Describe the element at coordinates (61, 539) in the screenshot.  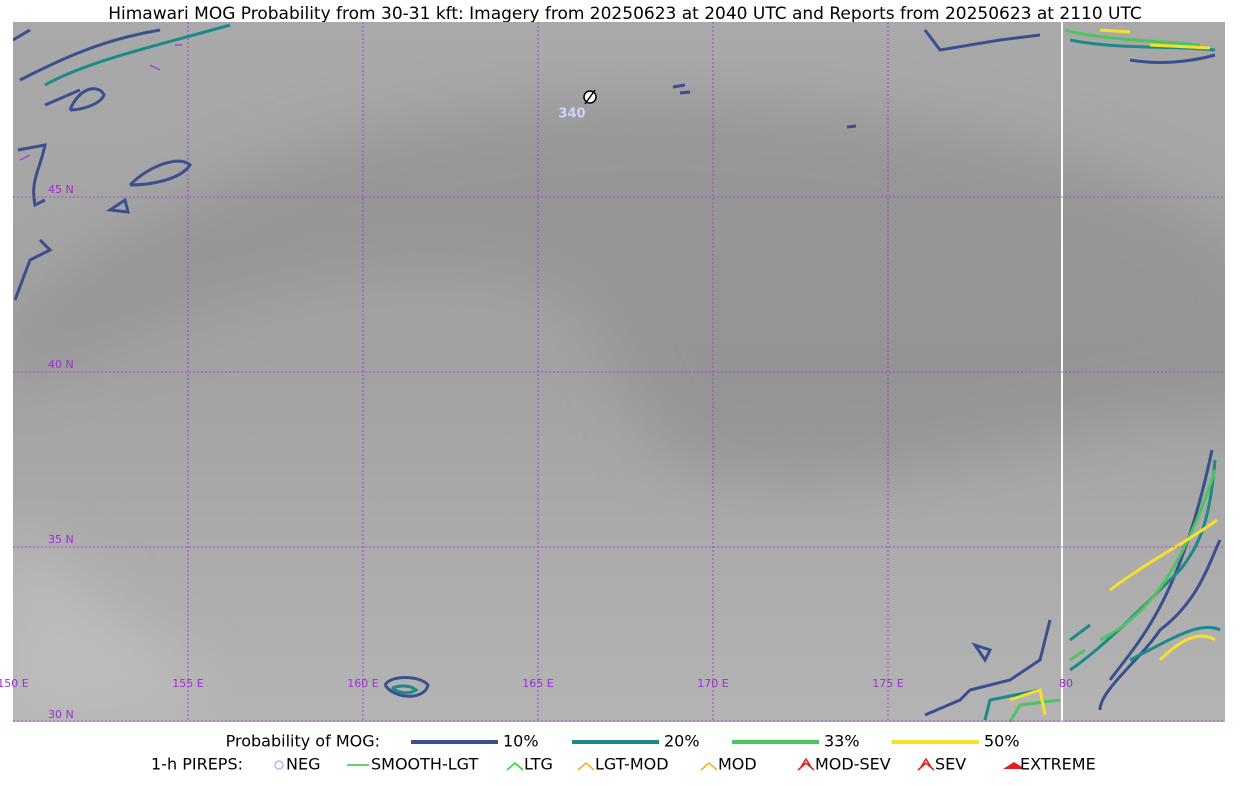
I see `lat-label: 35 N` at that location.